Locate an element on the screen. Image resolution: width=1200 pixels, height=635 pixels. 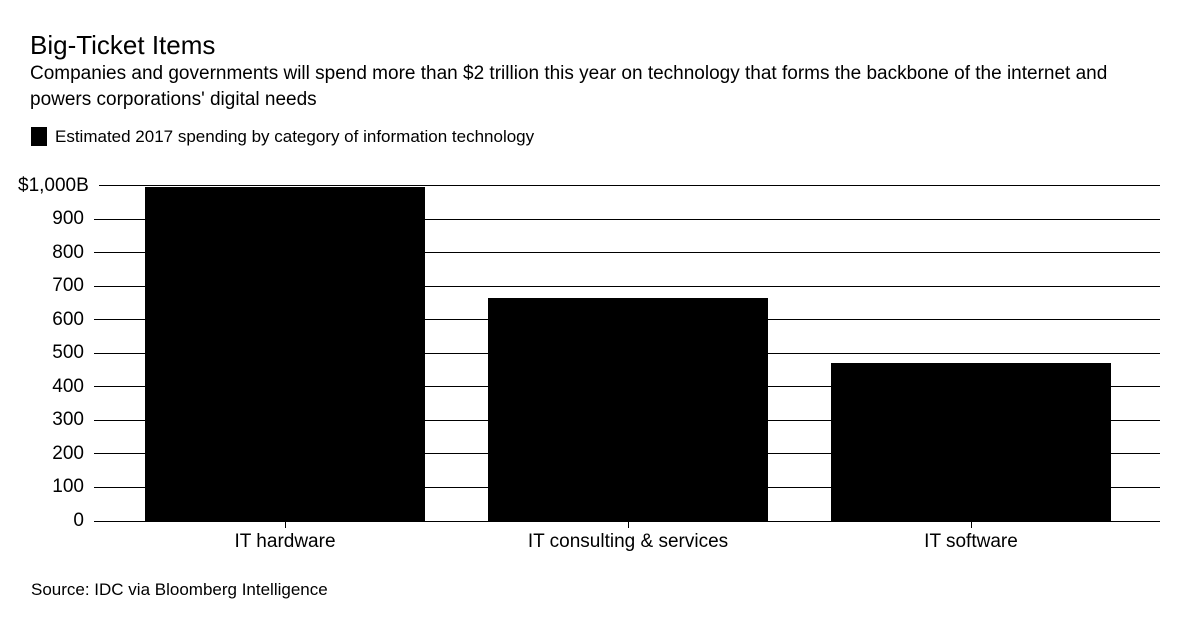
y-tick-label: 200 is located at coordinates (68, 453).